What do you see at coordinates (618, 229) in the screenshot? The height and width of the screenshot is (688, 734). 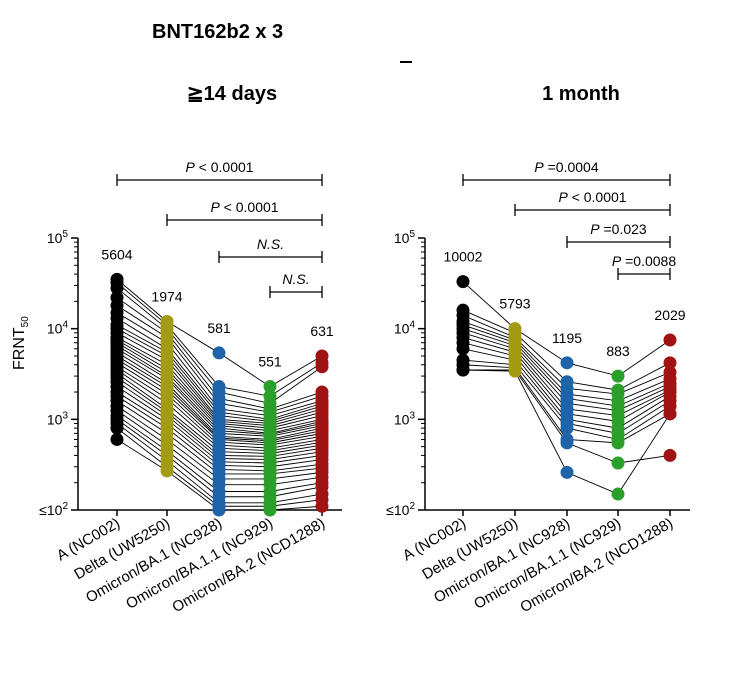 I see `comparison-label: P =0.023` at bounding box center [618, 229].